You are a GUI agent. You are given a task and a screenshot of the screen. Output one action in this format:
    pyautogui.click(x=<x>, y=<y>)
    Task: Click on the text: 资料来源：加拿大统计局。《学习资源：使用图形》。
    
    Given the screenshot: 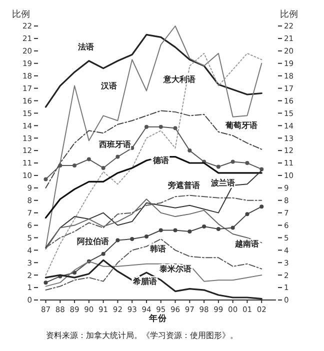 What is the action you would take?
    pyautogui.click(x=142, y=335)
    